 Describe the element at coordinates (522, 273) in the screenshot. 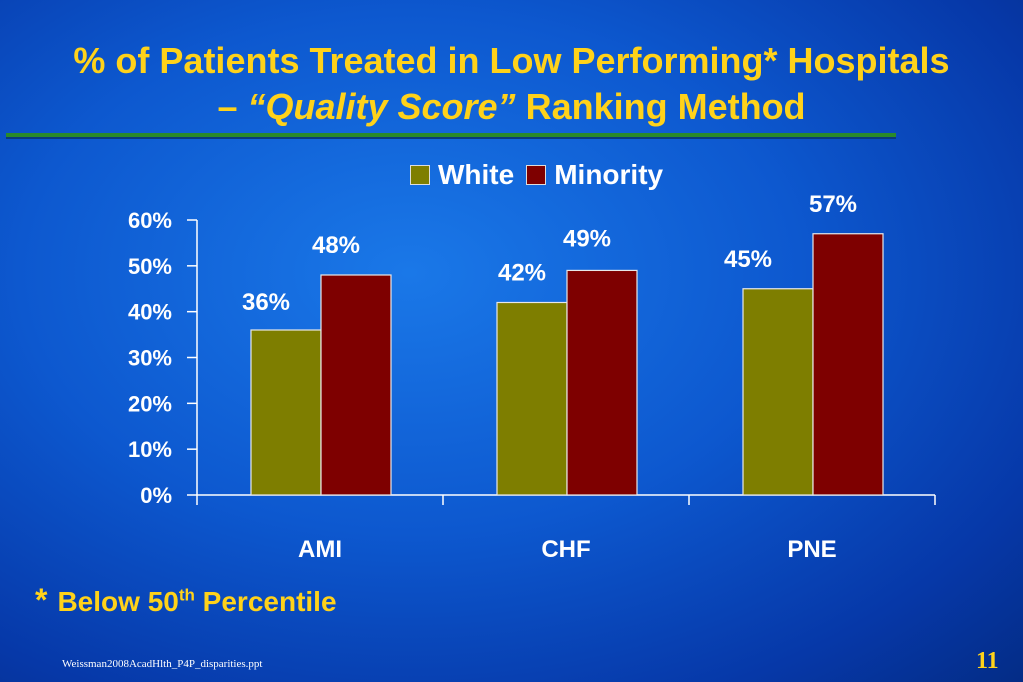

I see `data-label-white-chf: 42%` at that location.